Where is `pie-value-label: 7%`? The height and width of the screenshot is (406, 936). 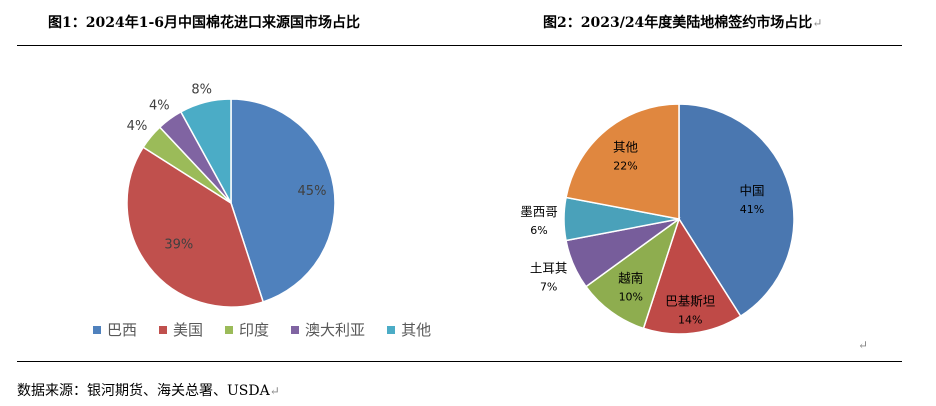 pie-value-label: 7% is located at coordinates (548, 286).